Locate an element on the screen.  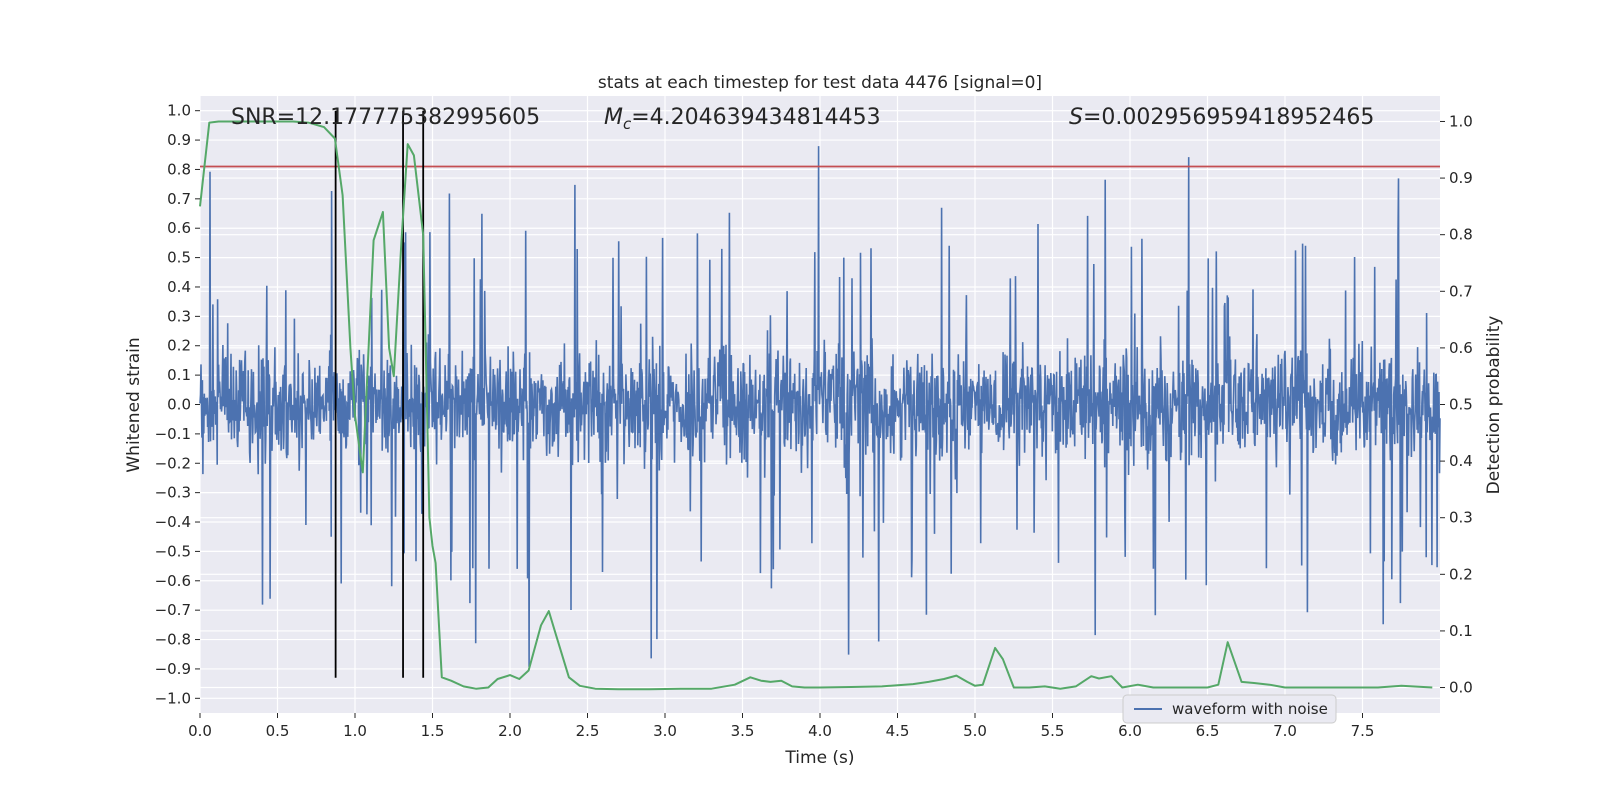
x-tick-label: 0.5 is located at coordinates (278, 731).